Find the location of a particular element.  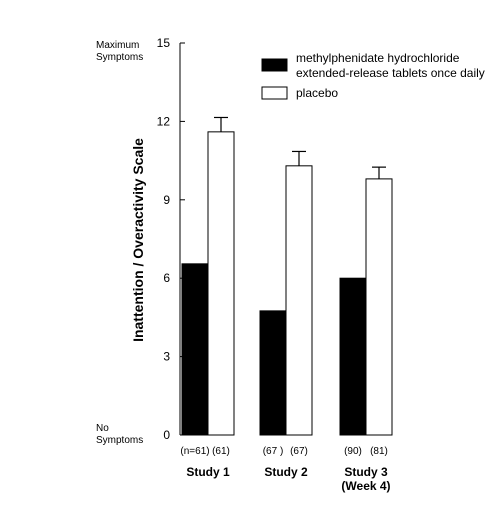

max-symptoms-label: Maximum Symptoms is located at coordinates (119, 51).